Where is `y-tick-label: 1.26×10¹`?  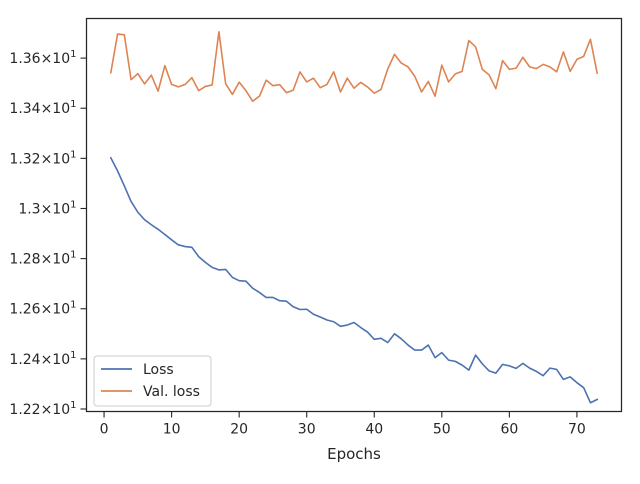
y-tick-label: 1.26×10¹ is located at coordinates (42, 309).